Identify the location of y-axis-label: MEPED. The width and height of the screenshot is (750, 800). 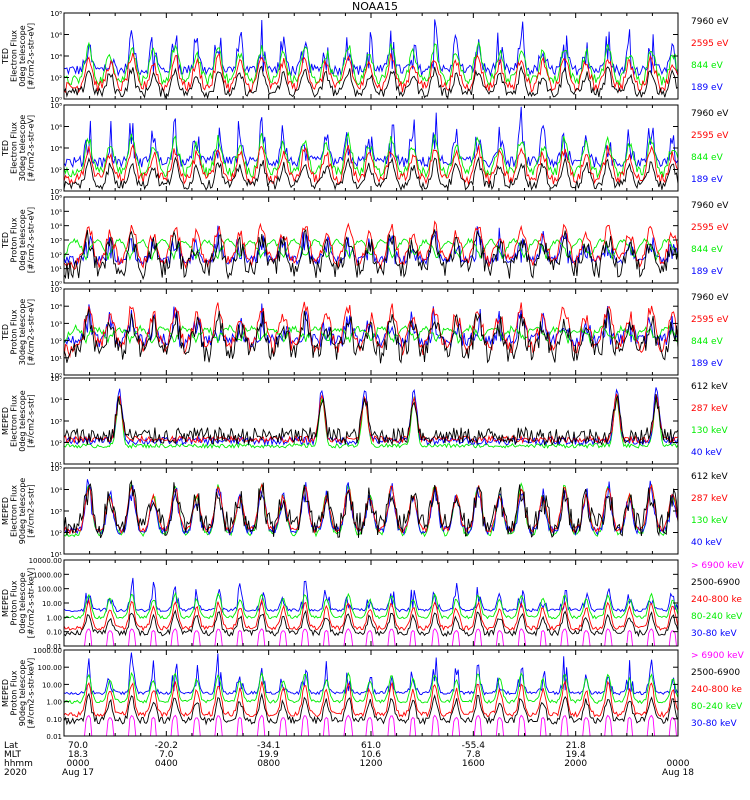
(5, 693).